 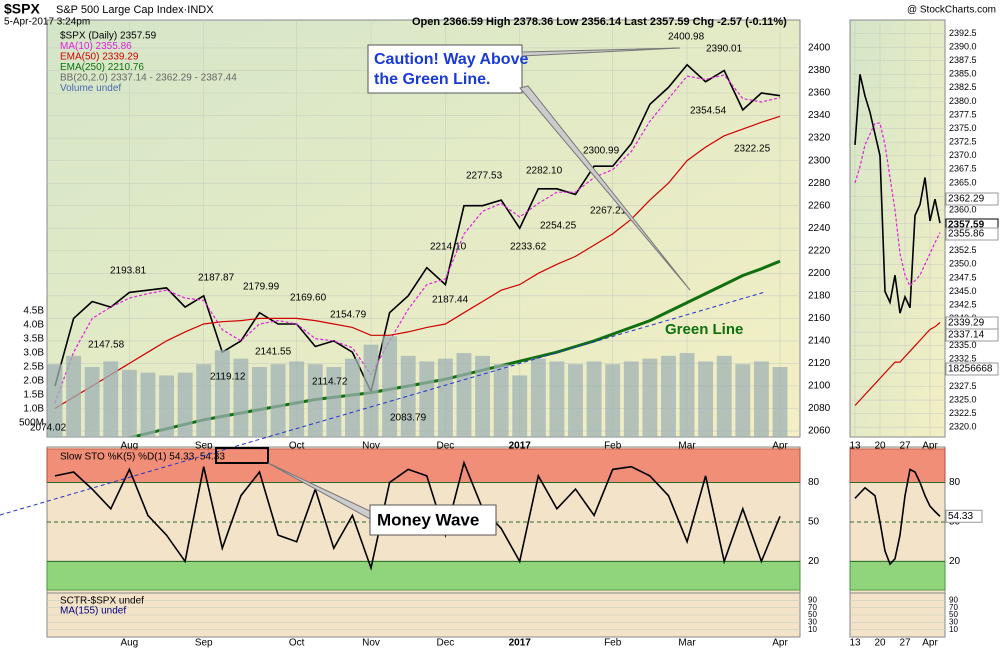 I want to click on y-tick-label: 2160, so click(x=819, y=318).